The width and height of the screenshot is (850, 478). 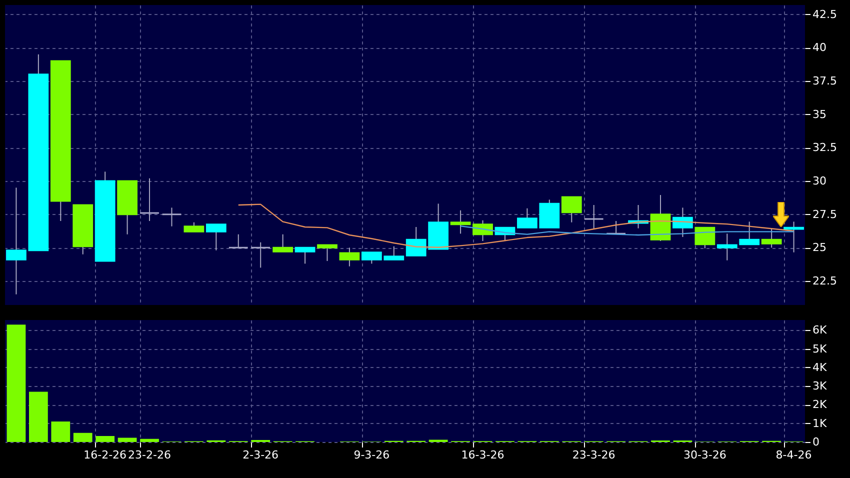 I want to click on y-tick-label: 30, so click(x=819, y=181).